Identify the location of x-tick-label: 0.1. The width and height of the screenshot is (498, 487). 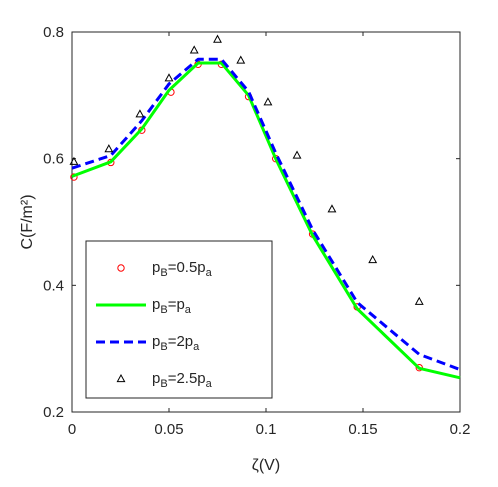
(266, 429).